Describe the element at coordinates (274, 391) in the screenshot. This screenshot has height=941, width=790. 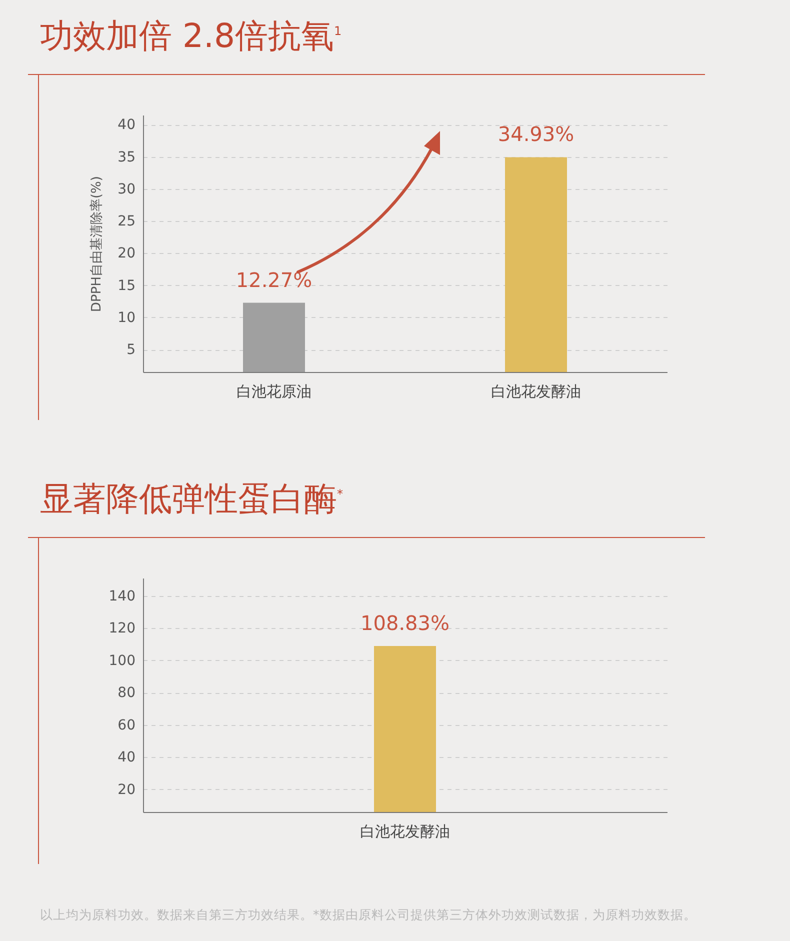
I see `x-tick-label: 白池花原油` at that location.